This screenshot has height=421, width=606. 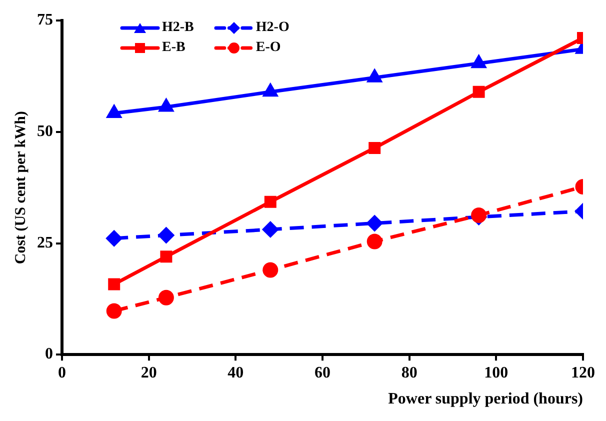 I want to click on x-tick-label: 0, so click(x=62, y=373).